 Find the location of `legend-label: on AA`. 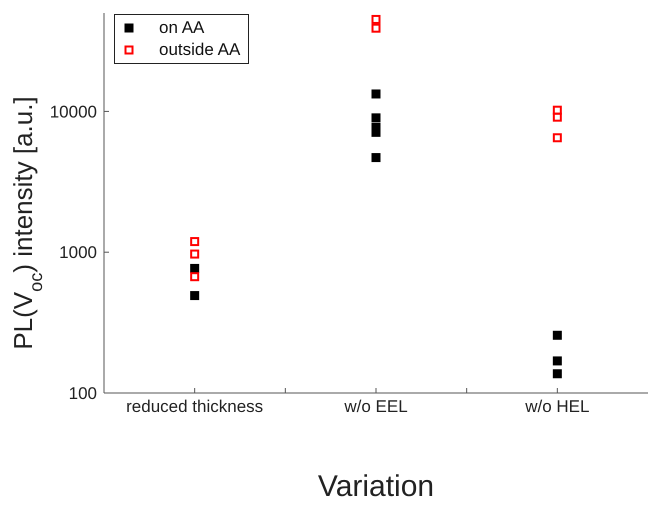

legend-label: on AA is located at coordinates (181, 28).